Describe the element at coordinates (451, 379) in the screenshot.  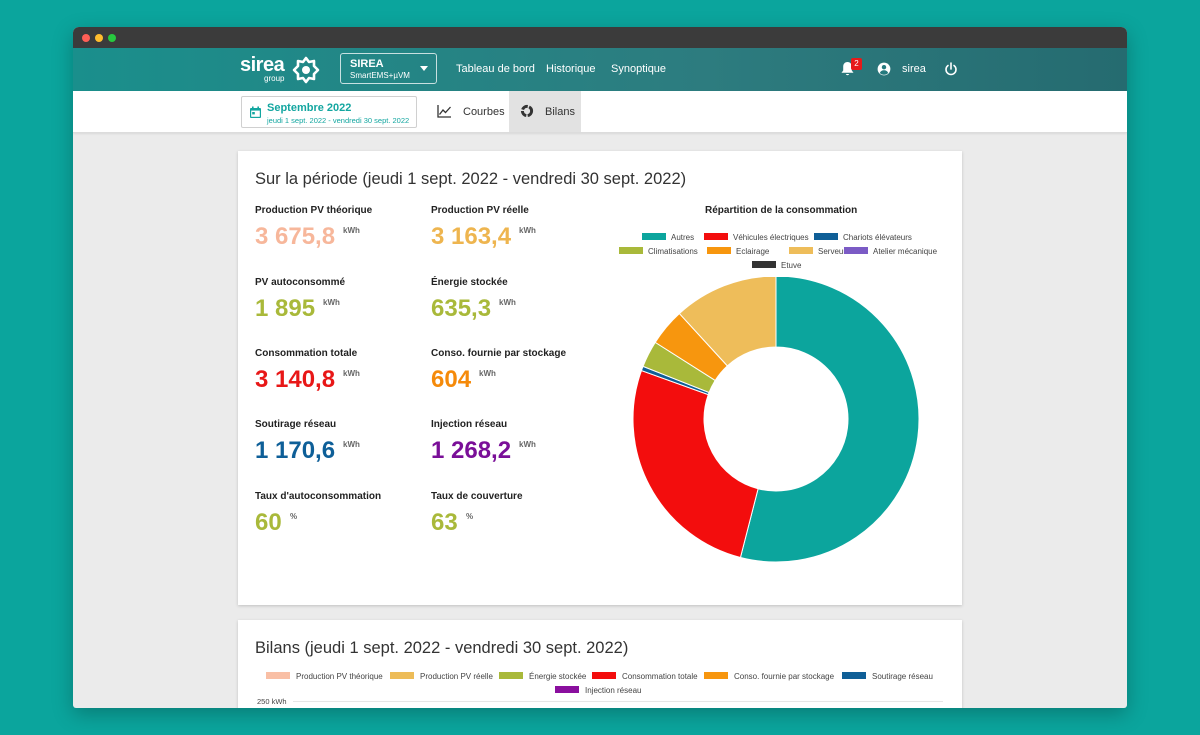
I see `metric-value: 604` at that location.